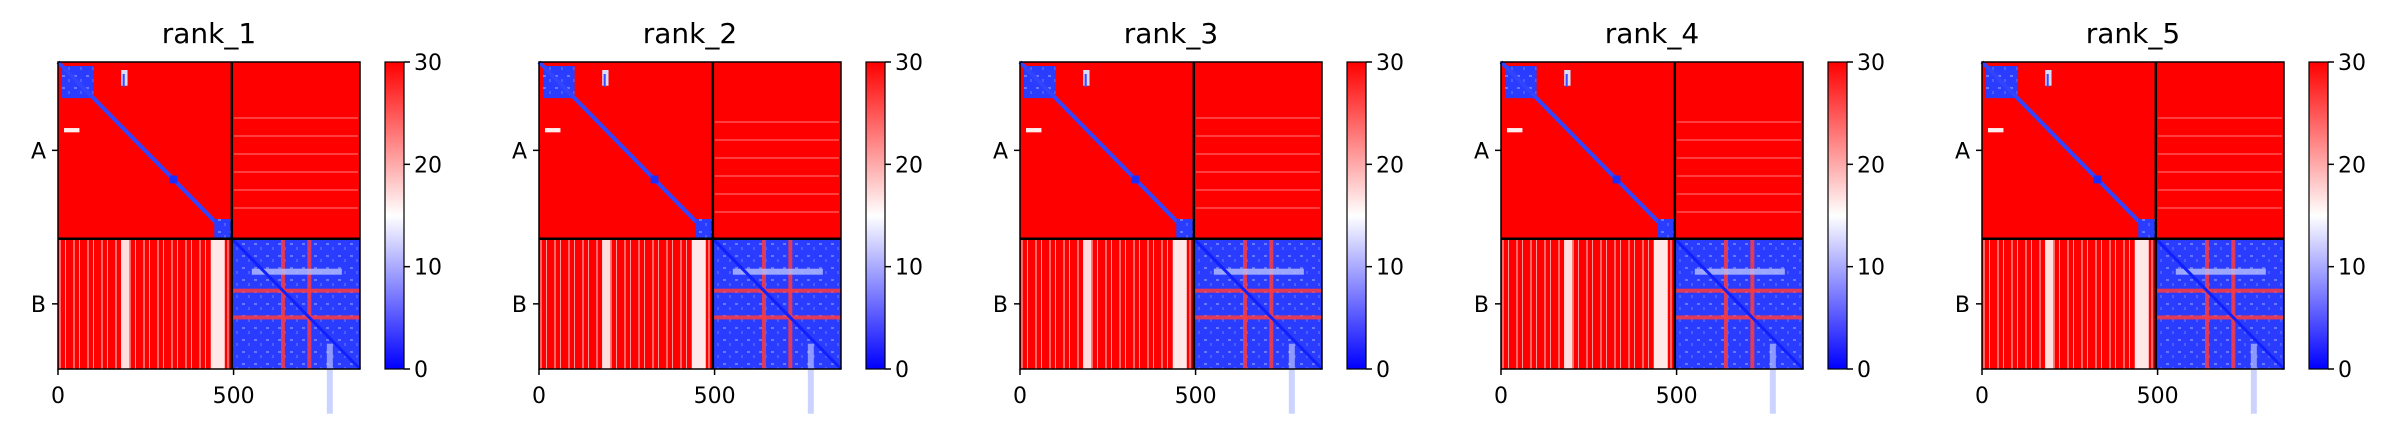  Describe the element at coordinates (715, 396) in the screenshot. I see `x-tick-label: 500` at that location.